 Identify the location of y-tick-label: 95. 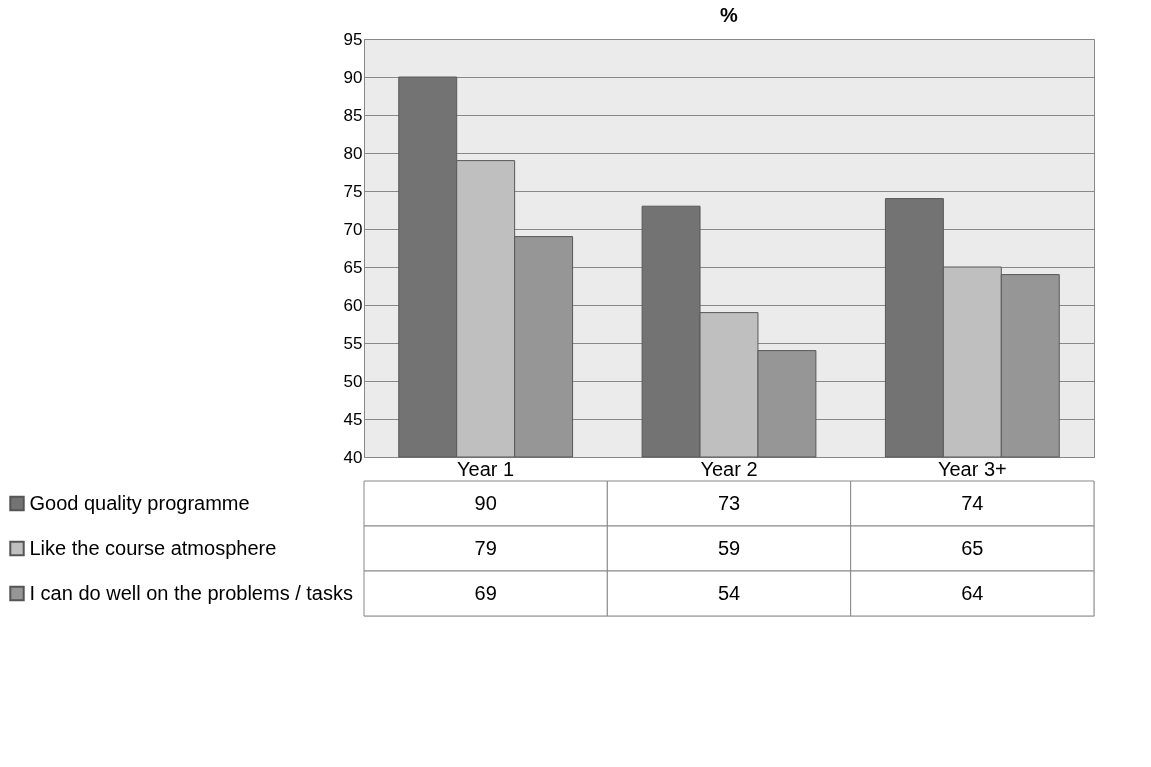
(353, 39).